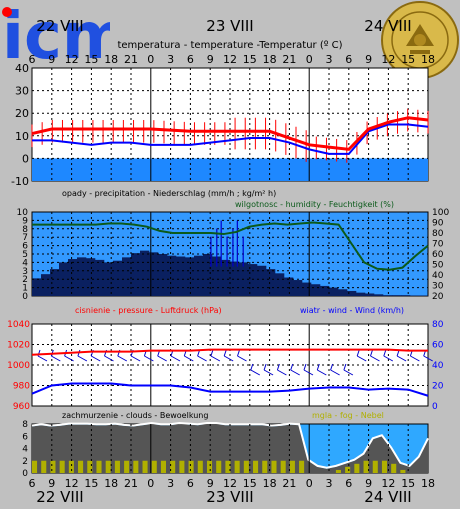  What do you see at coordinates (438, 346) in the screenshot?
I see `wind-ytick: 60` at bounding box center [438, 346].